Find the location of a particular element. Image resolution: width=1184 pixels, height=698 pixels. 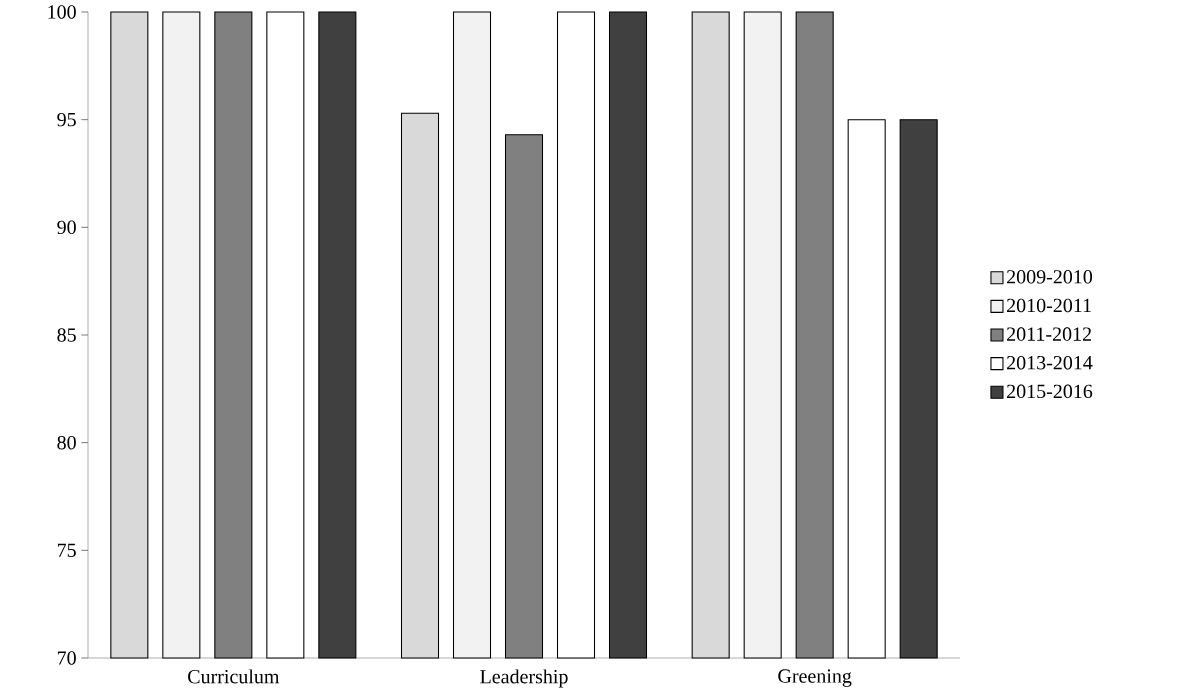

y-tick-label: 70 is located at coordinates (66, 658).